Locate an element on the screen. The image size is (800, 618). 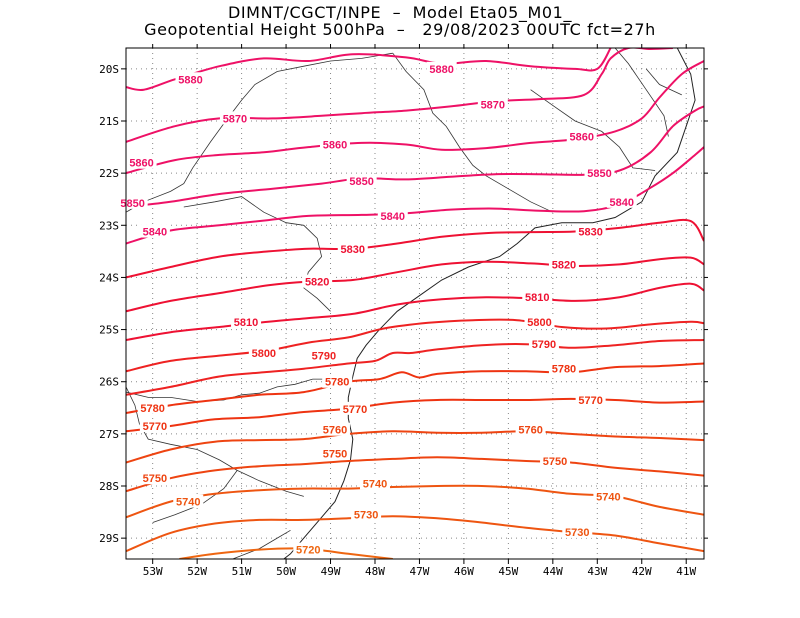
y-tick-label-28S: 28S is located at coordinates (109, 486).